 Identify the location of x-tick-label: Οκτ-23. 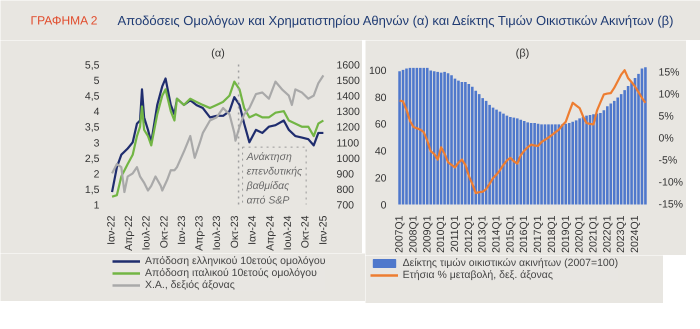
(234, 231).